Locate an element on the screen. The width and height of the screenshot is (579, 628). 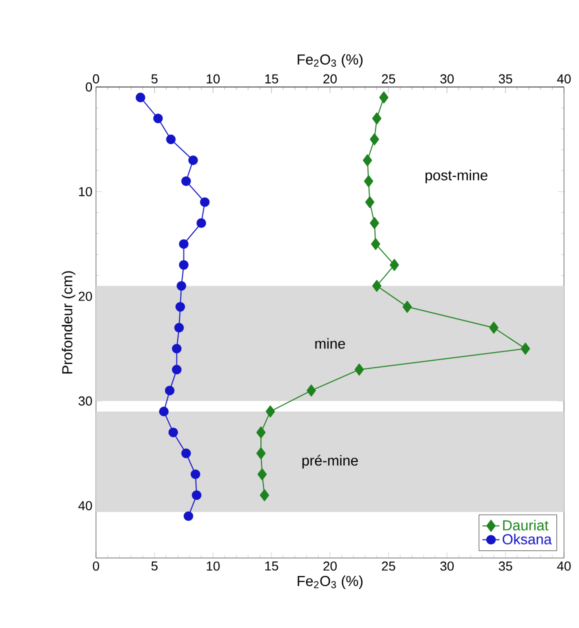
x2-tick-label: 30 is located at coordinates (447, 79).